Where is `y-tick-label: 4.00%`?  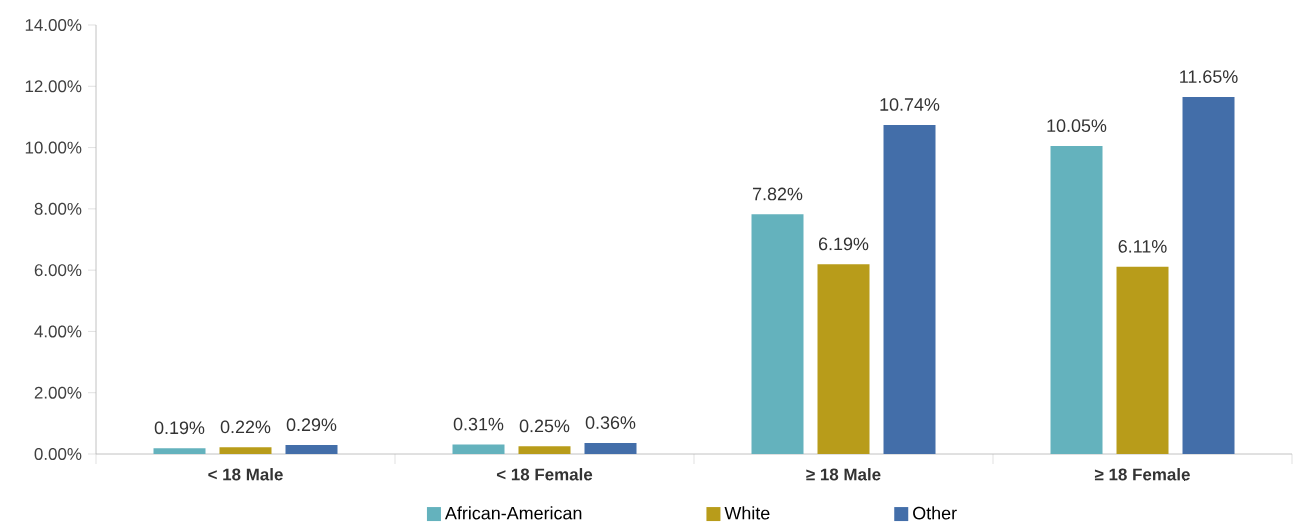
y-tick-label: 4.00% is located at coordinates (58, 331).